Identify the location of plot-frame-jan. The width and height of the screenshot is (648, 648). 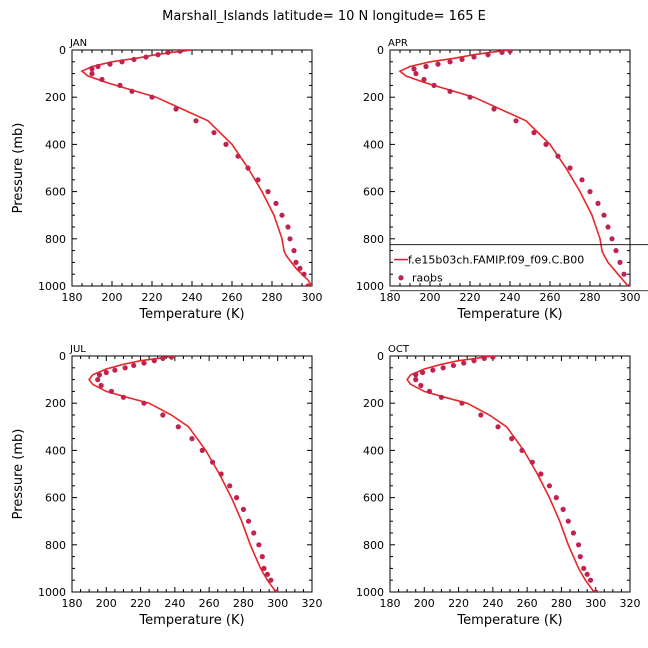
(192, 168).